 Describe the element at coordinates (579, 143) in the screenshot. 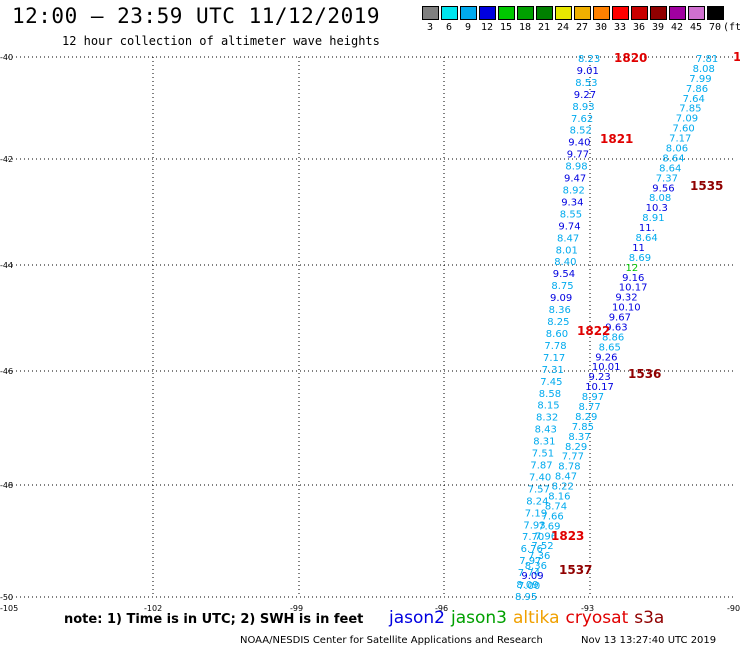

I see `wave-height-value: 9.40` at that location.